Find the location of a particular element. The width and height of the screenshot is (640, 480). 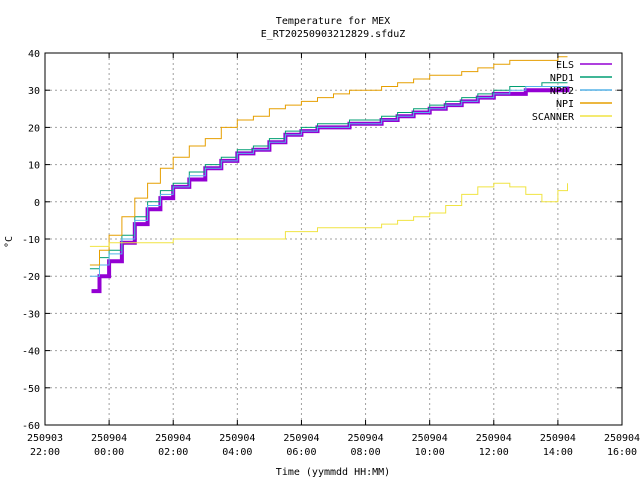

y-tick-label: -40 is located at coordinates (31, 352).